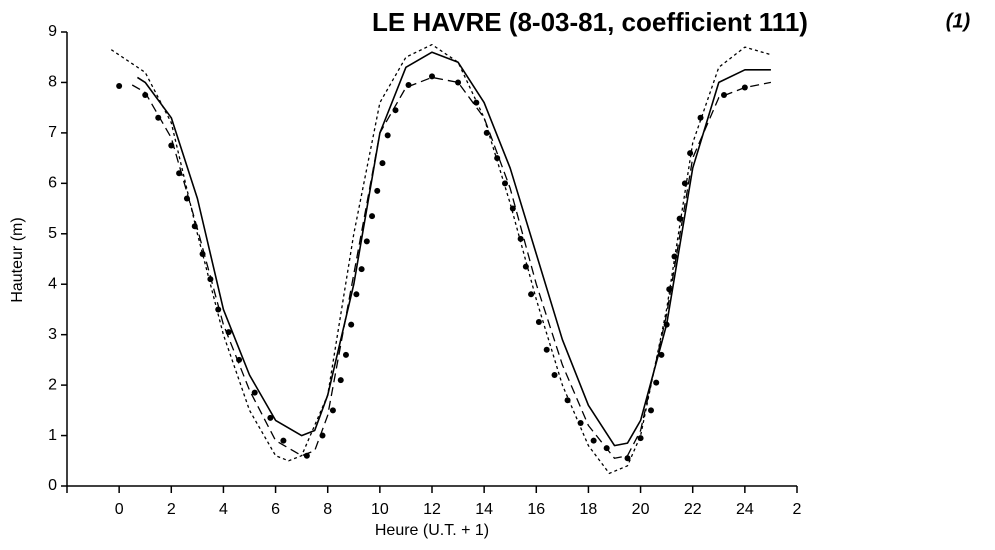 This screenshot has height=550, width=995. I want to click on x-tick-label: 24, so click(745, 509).